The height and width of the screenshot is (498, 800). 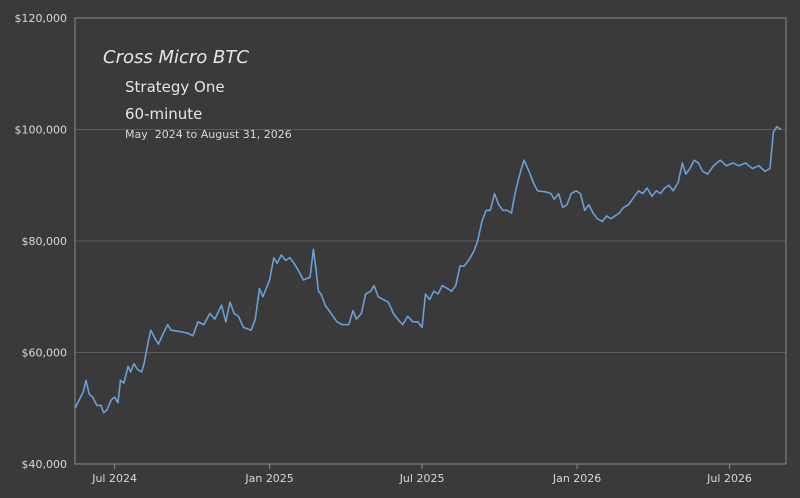 I want to click on x-tick-label: Jul 2026, so click(x=729, y=478).